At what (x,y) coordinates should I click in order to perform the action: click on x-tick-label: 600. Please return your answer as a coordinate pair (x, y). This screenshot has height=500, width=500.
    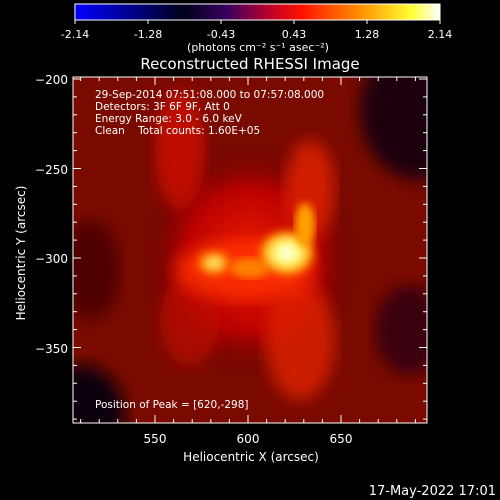
    Looking at the image, I should click on (248, 439).